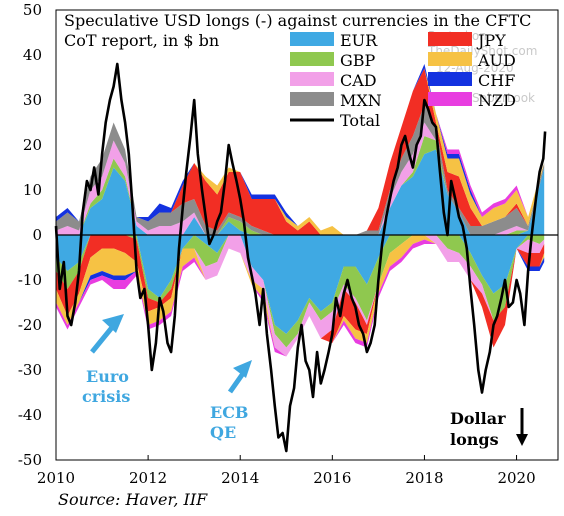 This screenshot has width=564, height=516. What do you see at coordinates (231, 401) in the screenshot?
I see `annotation-ecb-qe: ECB QE` at bounding box center [231, 401].